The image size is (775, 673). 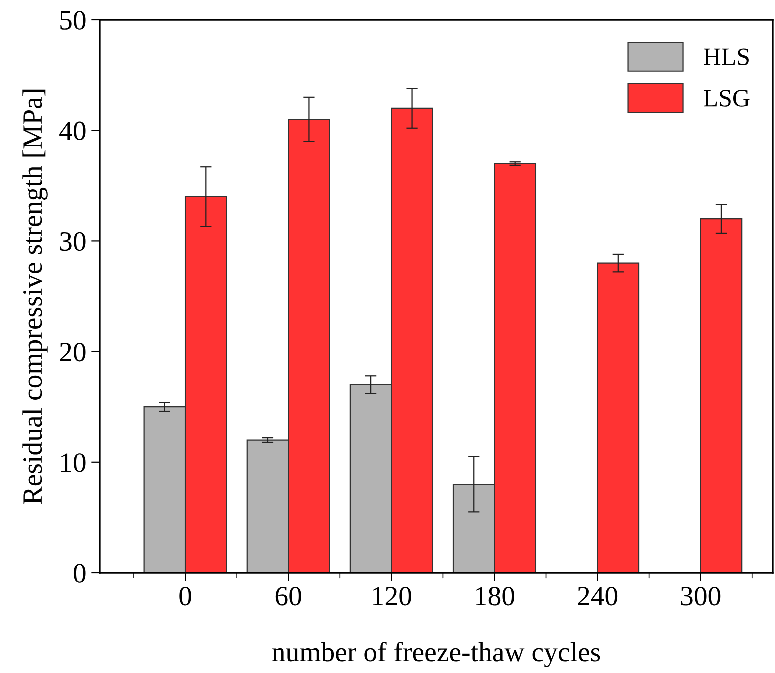 What do you see at coordinates (727, 98) in the screenshot?
I see `legend-label: LSG` at bounding box center [727, 98].